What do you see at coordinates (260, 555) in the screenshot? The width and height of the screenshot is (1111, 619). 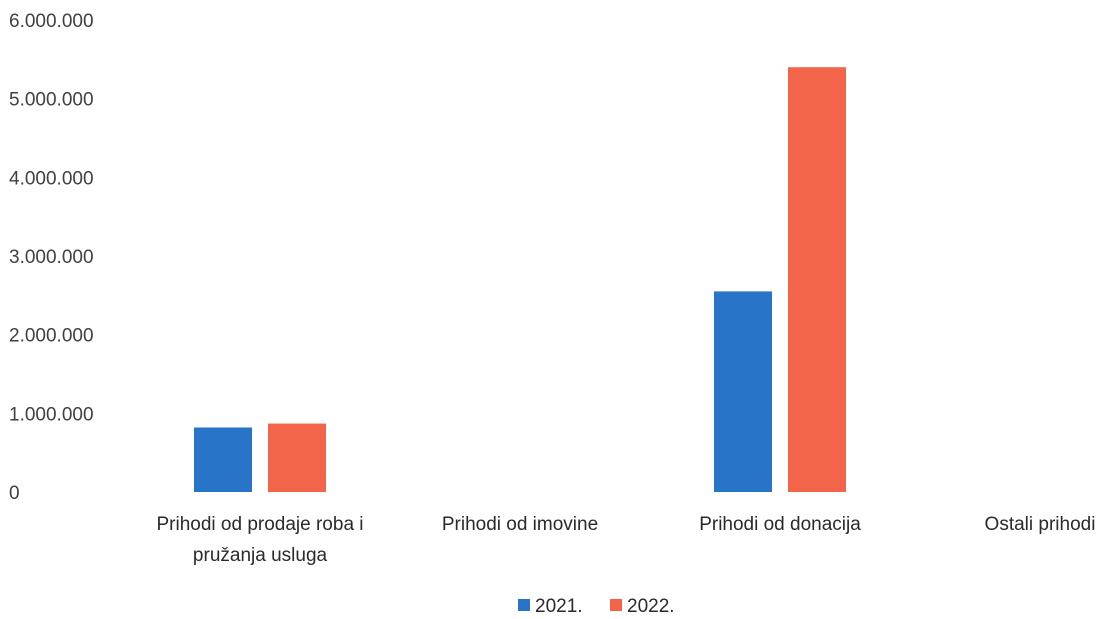 I see `category-label: pružanja usluga` at bounding box center [260, 555].